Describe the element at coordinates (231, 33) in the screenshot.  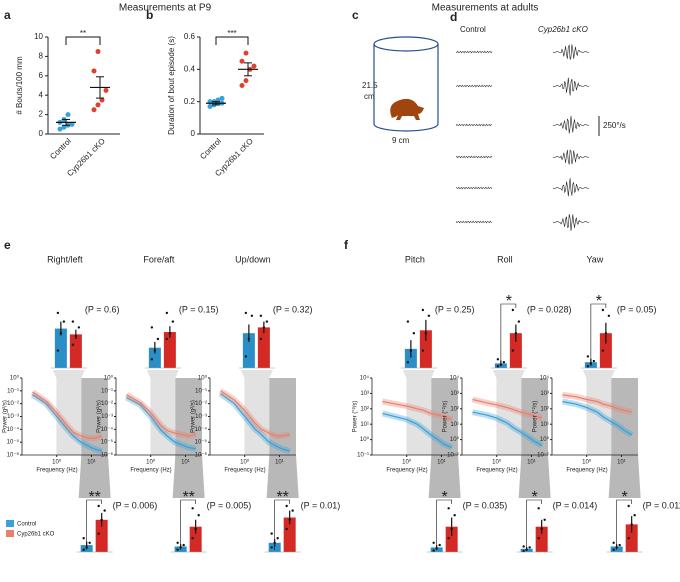
I see `significance: ***` at that location.